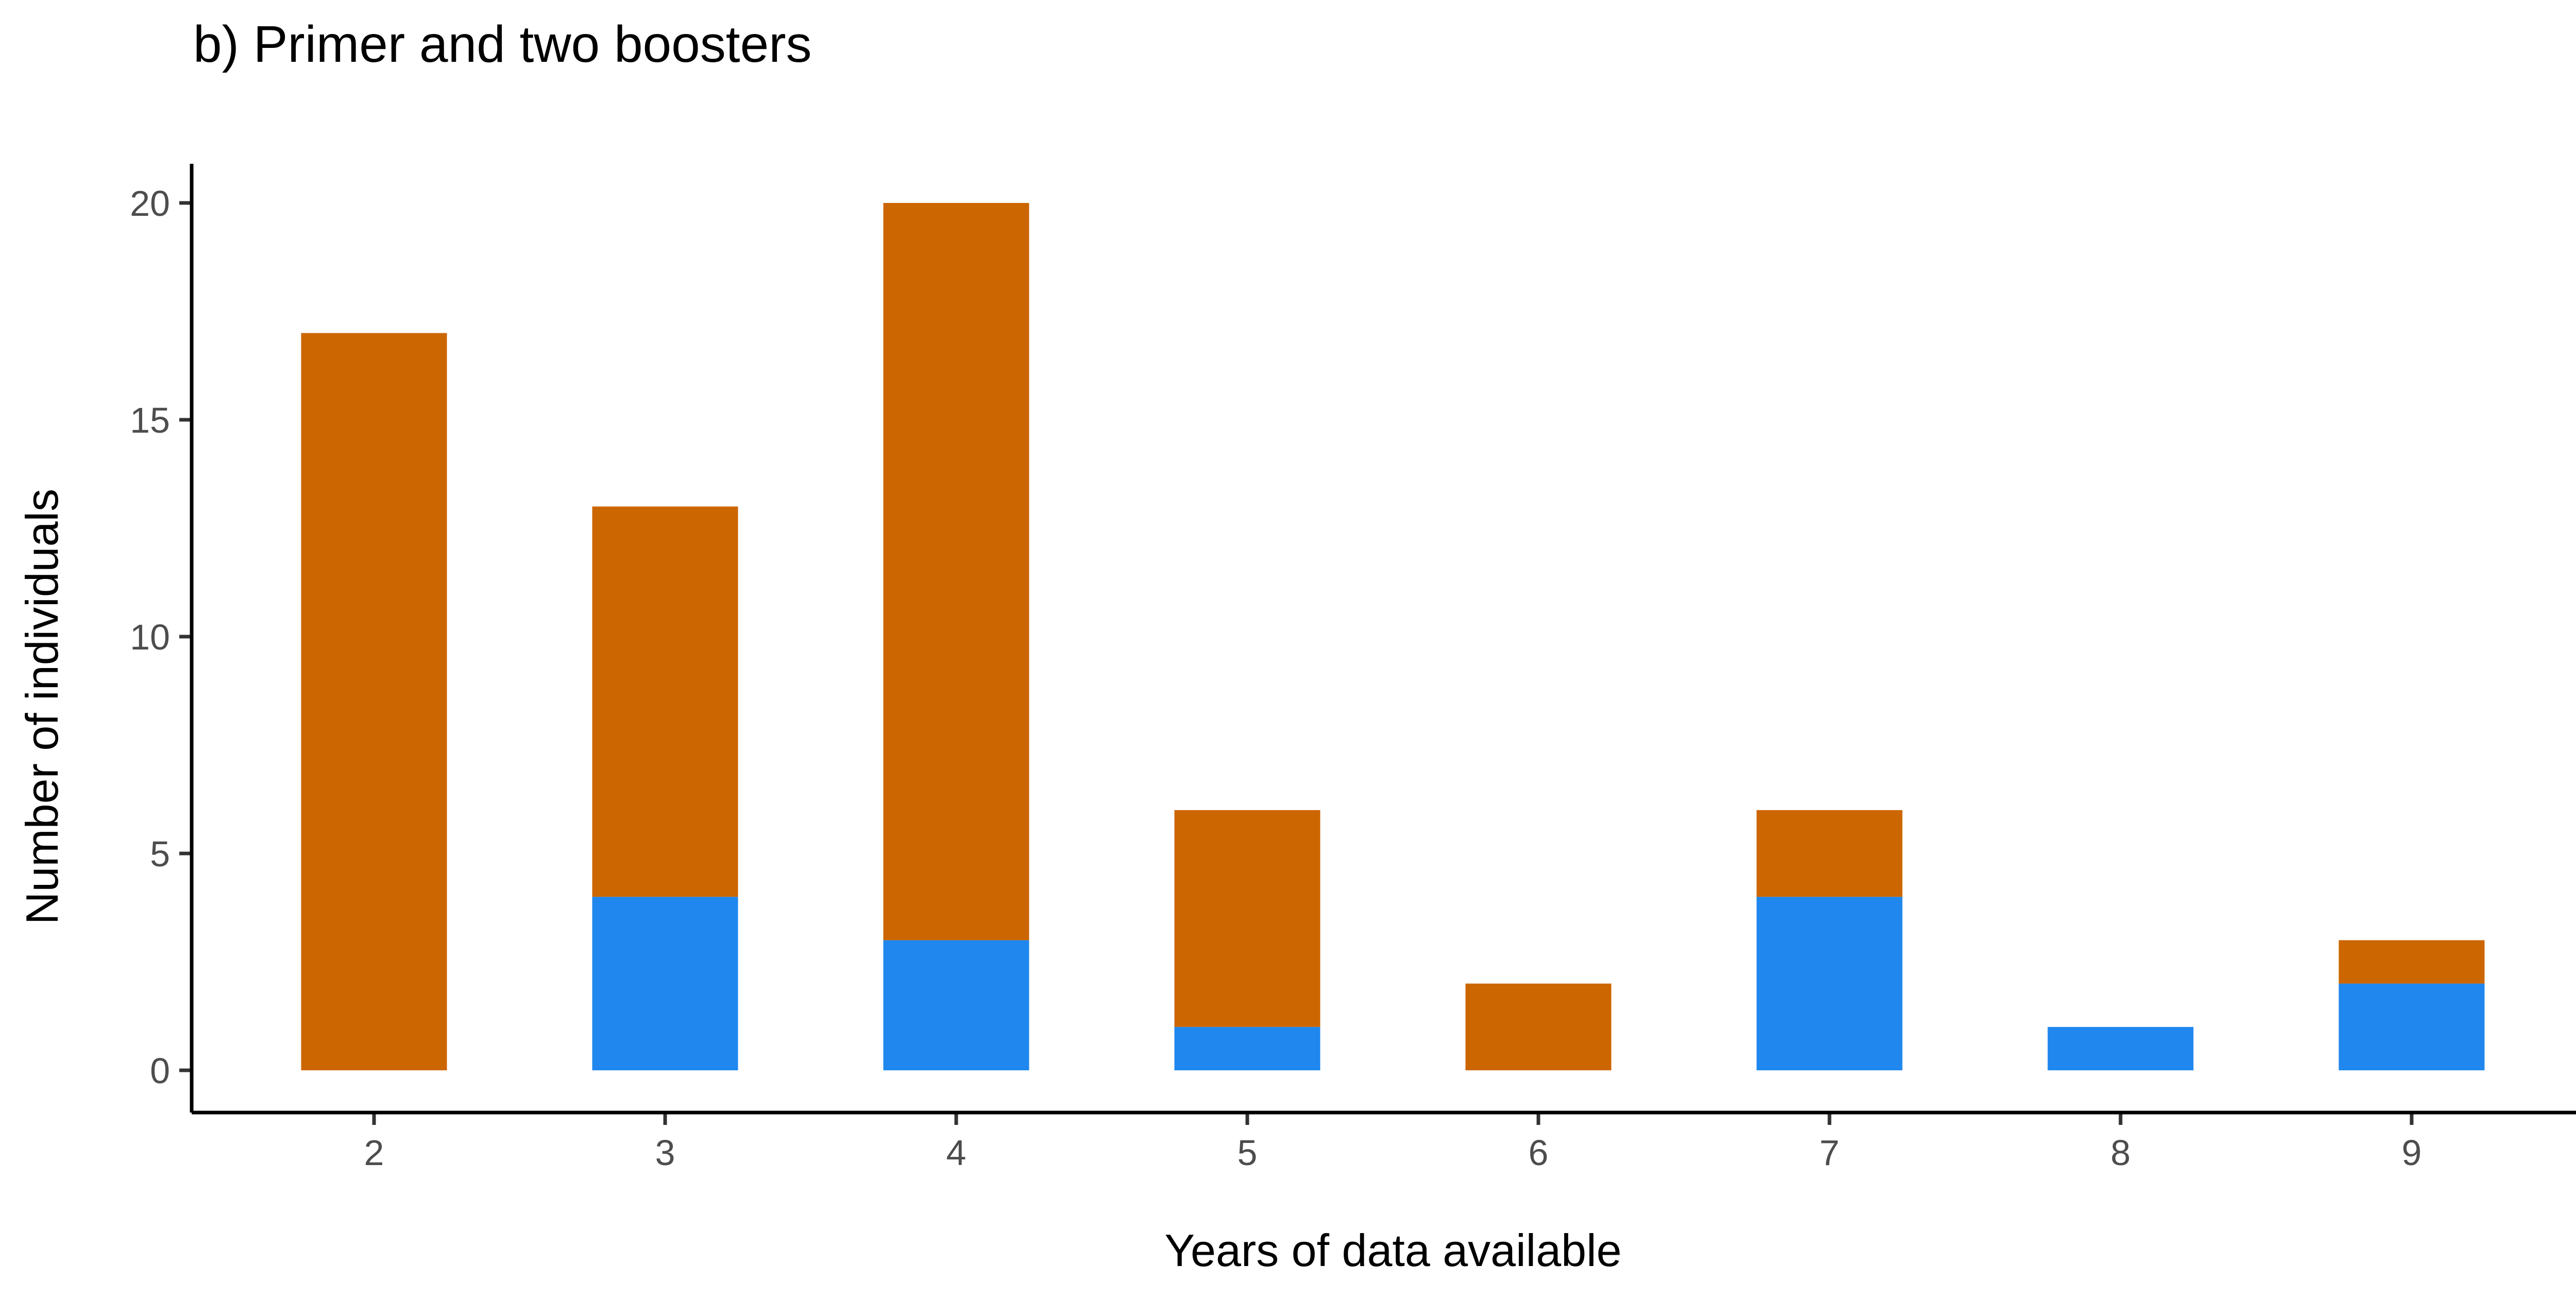 The height and width of the screenshot is (1299, 2576). What do you see at coordinates (2411, 962) in the screenshot?
I see `bar-segment-9-s2` at bounding box center [2411, 962].